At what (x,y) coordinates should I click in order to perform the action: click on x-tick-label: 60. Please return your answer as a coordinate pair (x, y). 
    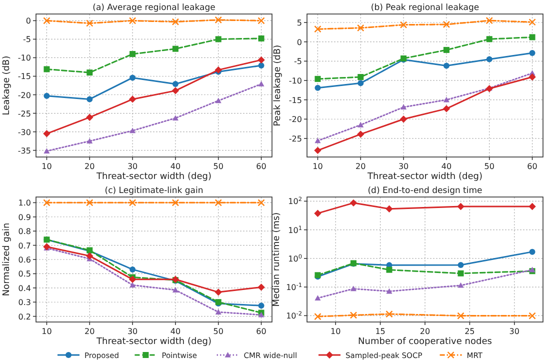
    Looking at the image, I should click on (261, 331).